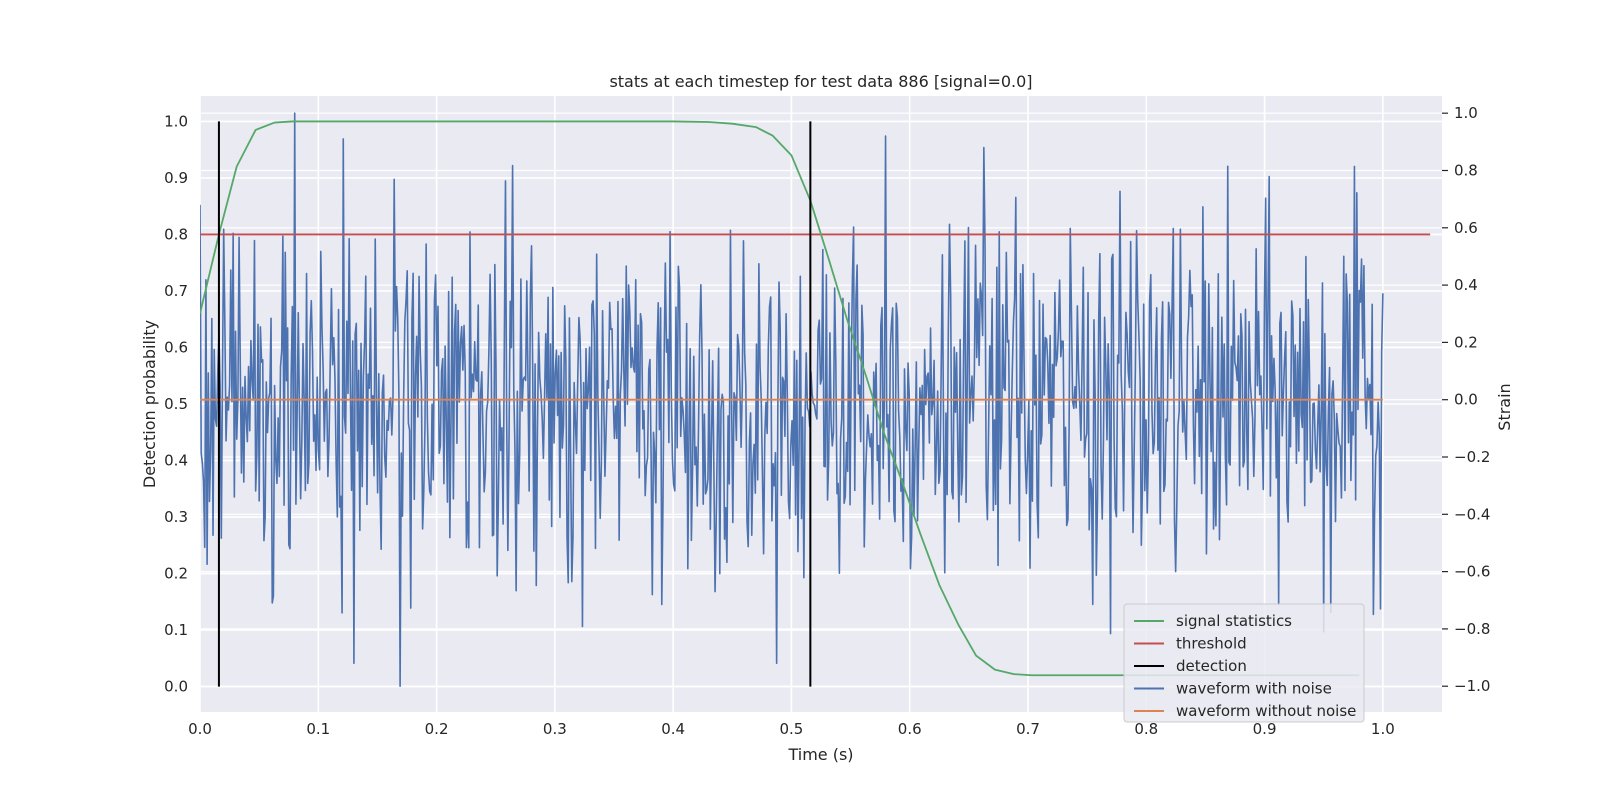  Describe the element at coordinates (1472, 572) in the screenshot. I see `y2-tick-label: −0.6` at that location.